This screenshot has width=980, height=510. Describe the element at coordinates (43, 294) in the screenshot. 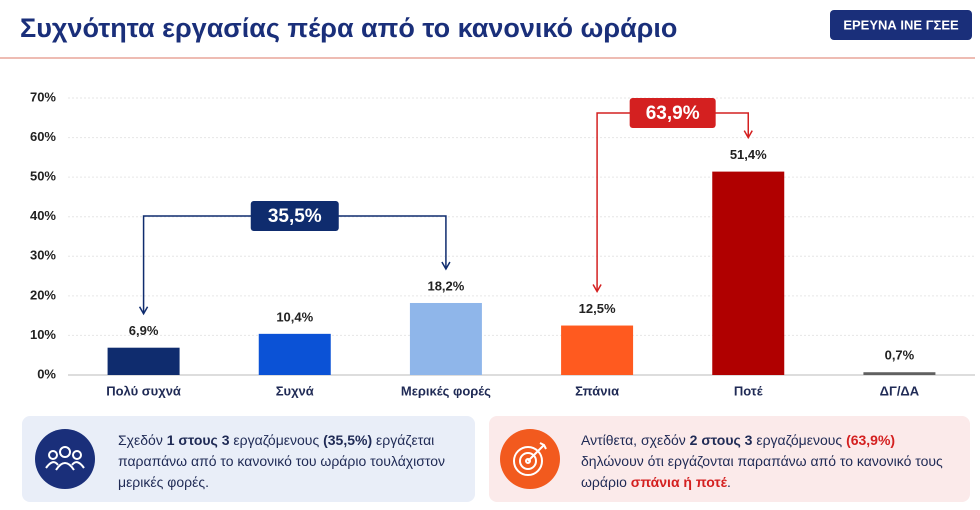

I see `y-tick-label: 20%` at that location.